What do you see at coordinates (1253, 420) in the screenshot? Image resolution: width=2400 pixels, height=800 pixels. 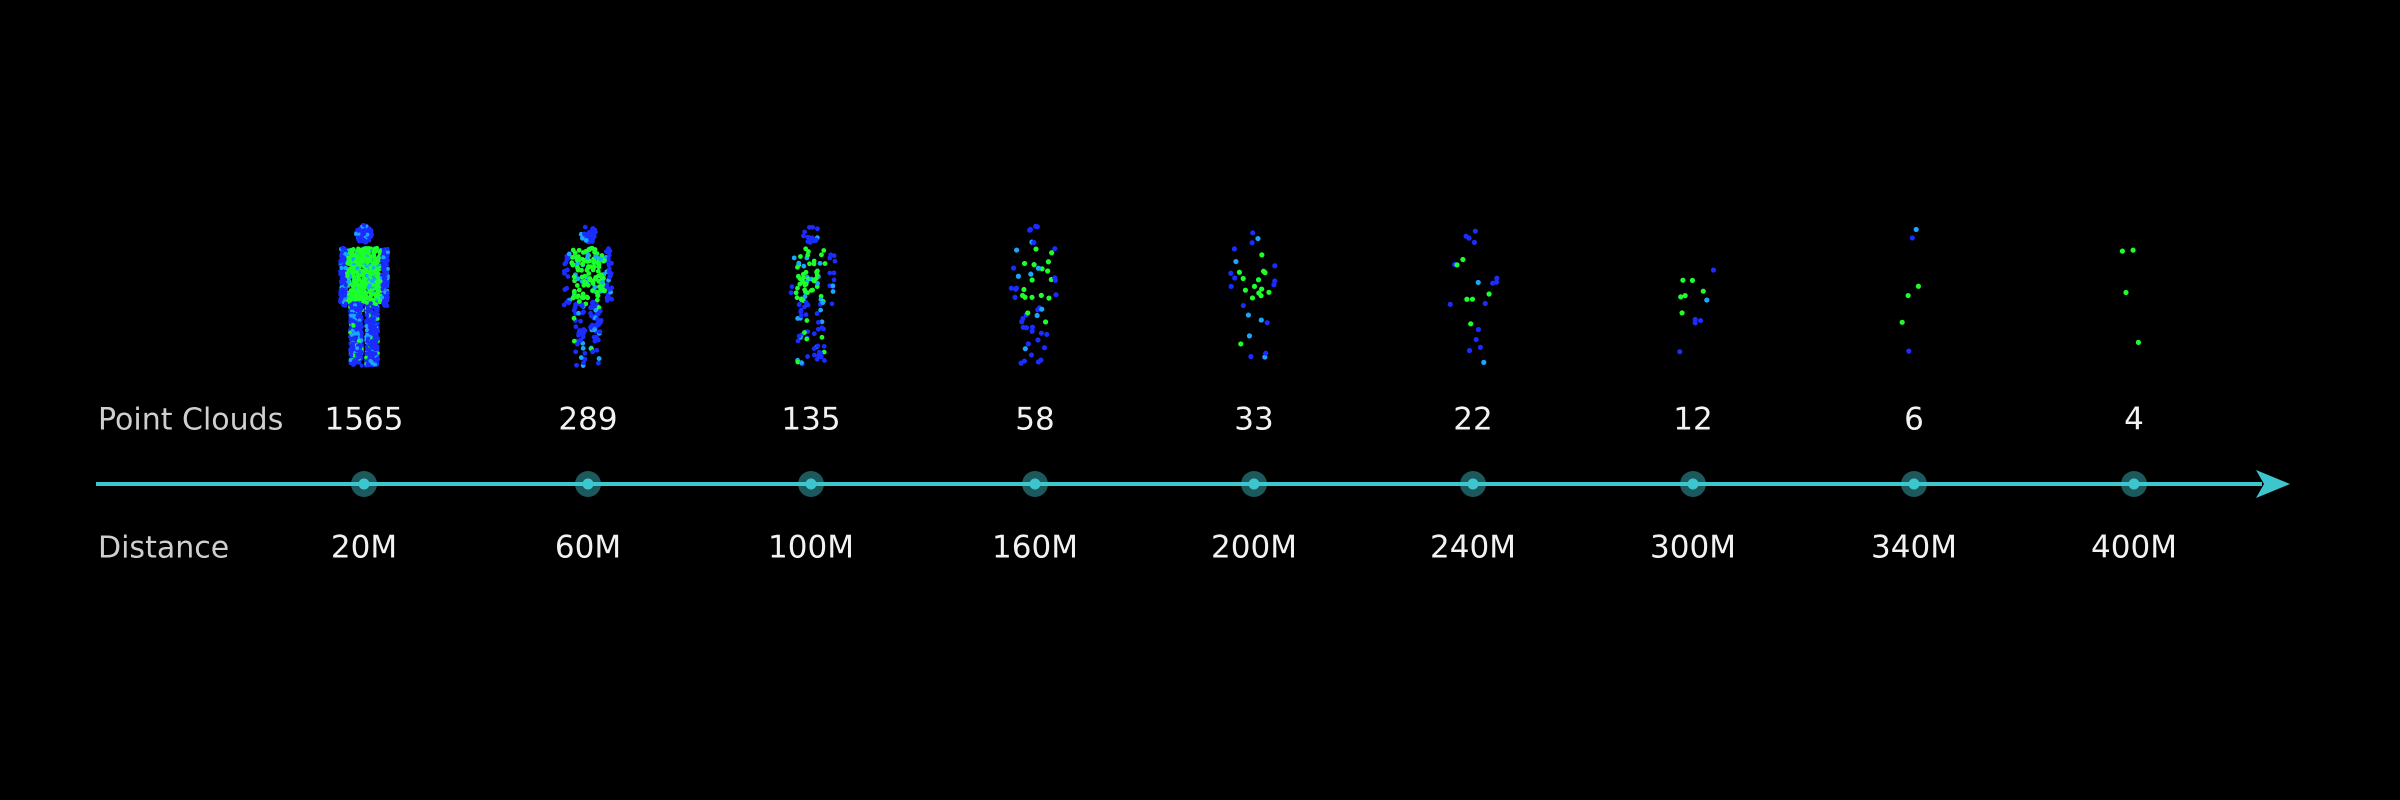 I see `point-count: 33` at bounding box center [1253, 420].